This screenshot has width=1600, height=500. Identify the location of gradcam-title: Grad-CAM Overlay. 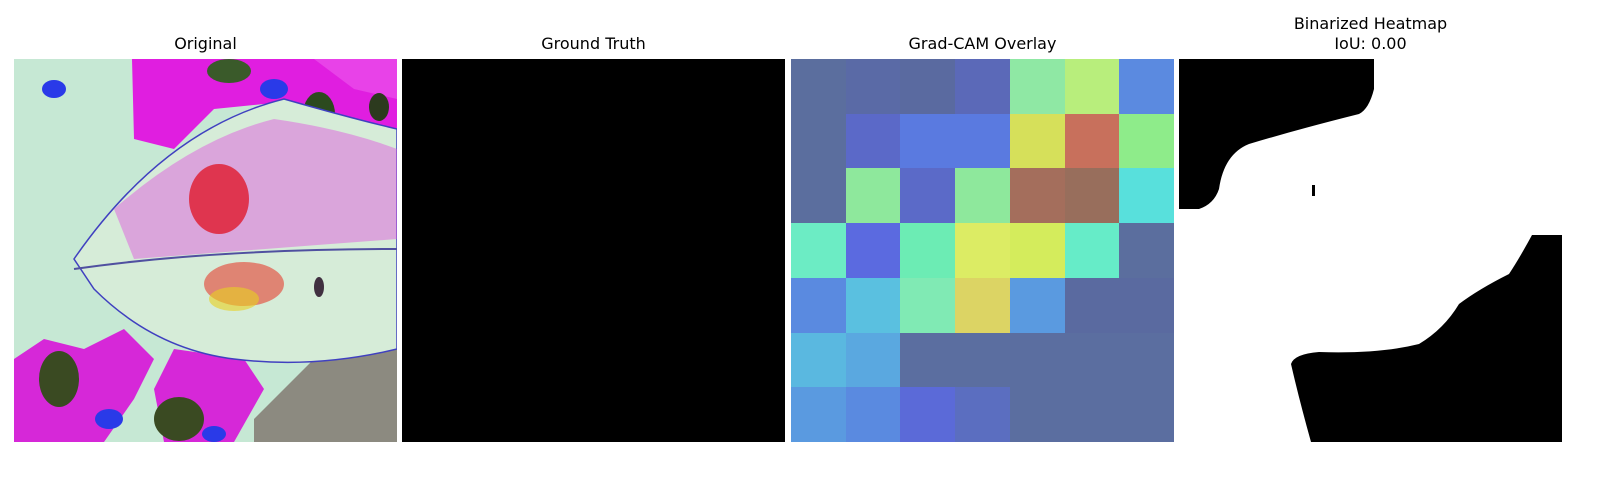
(982, 43).